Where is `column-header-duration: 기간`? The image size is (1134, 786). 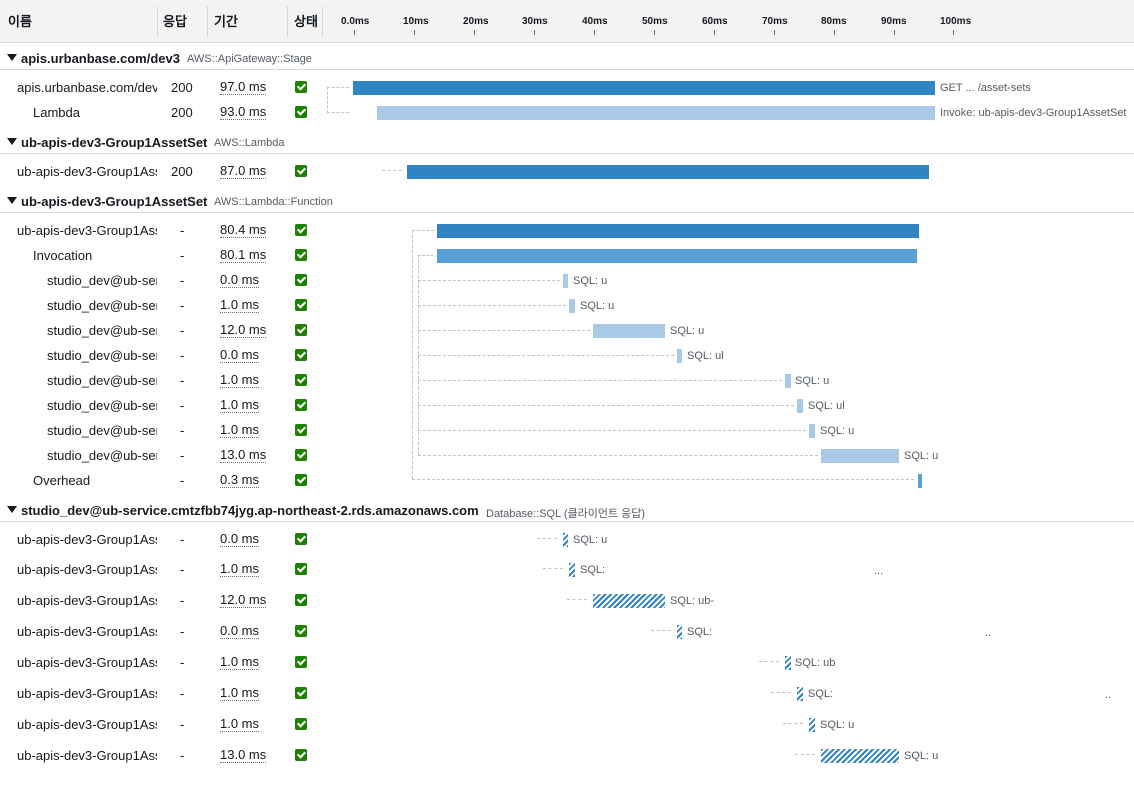 column-header-duration: 기간 is located at coordinates (226, 21).